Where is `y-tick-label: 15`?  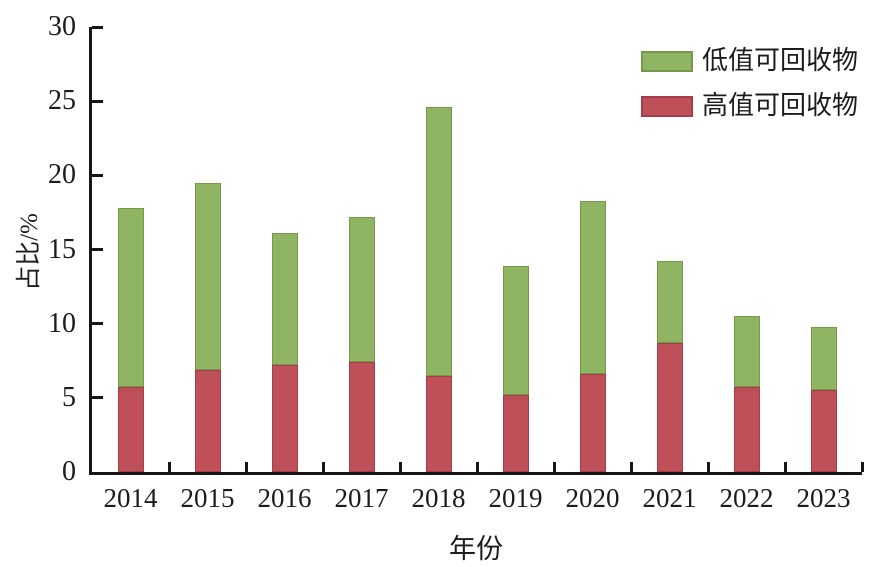
y-tick-label: 15 is located at coordinates (62, 249).